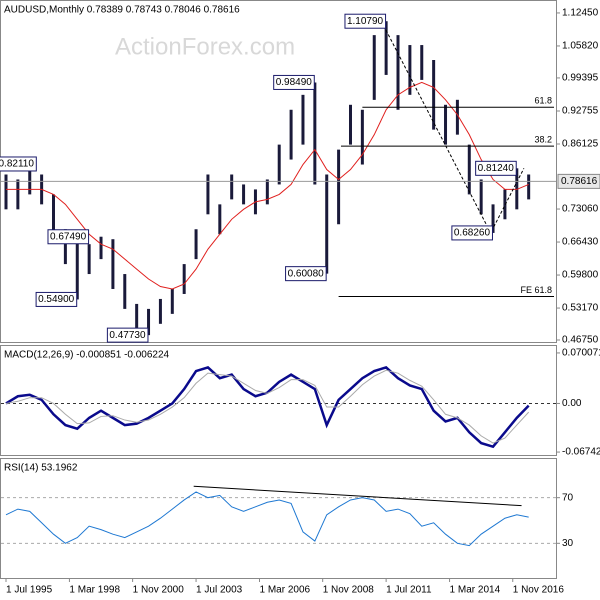 This screenshot has width=600, height=600. I want to click on y-tick-label: -0.067423, so click(581, 452).